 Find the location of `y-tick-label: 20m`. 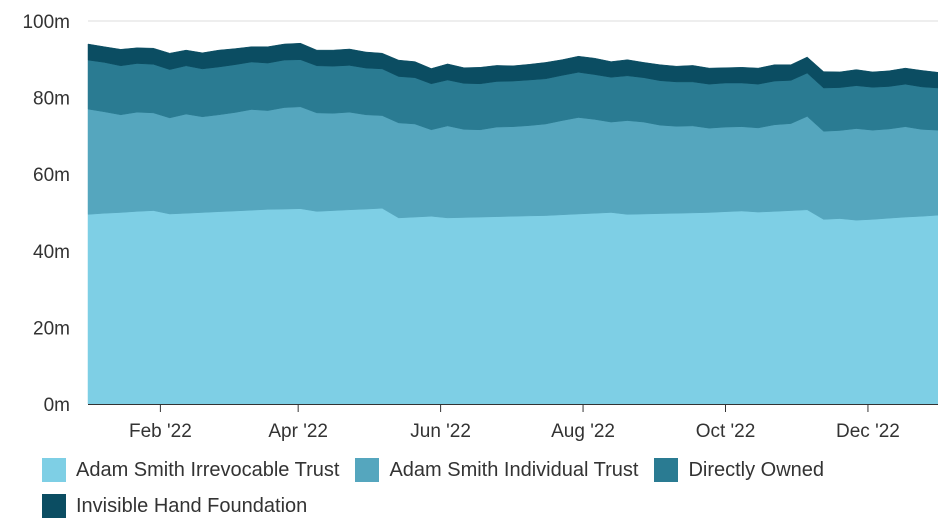

y-tick-label: 20m is located at coordinates (51, 328).